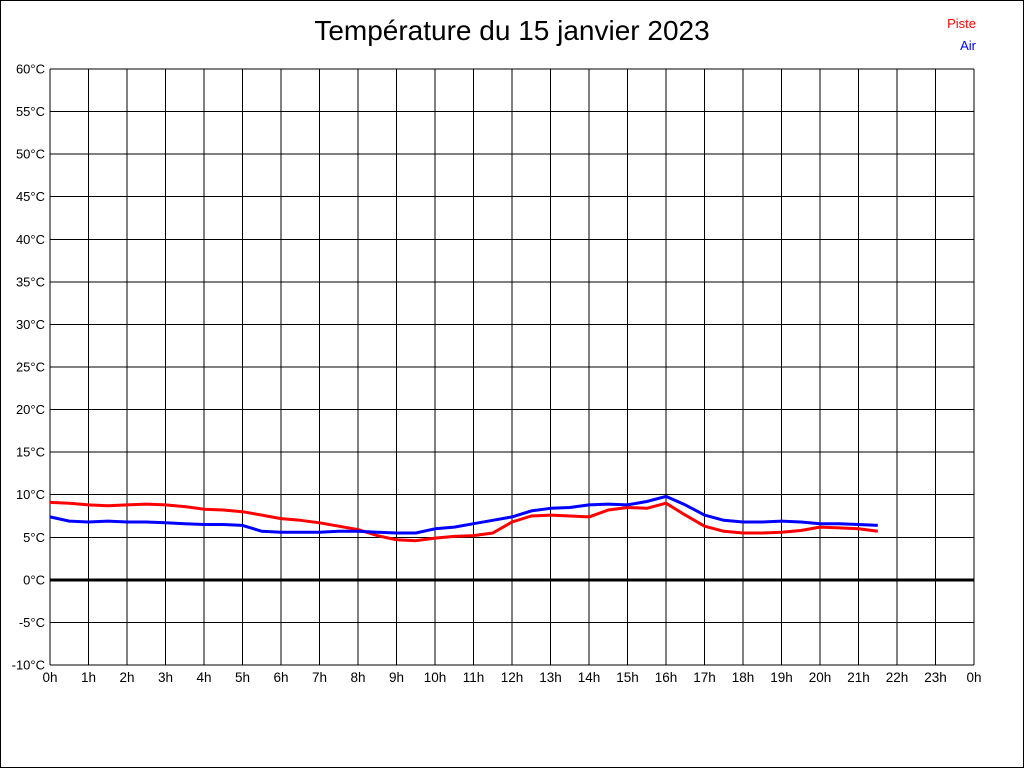  Describe the element at coordinates (512, 30) in the screenshot. I see `chart-title: Température du 15 janvier 2023` at that location.